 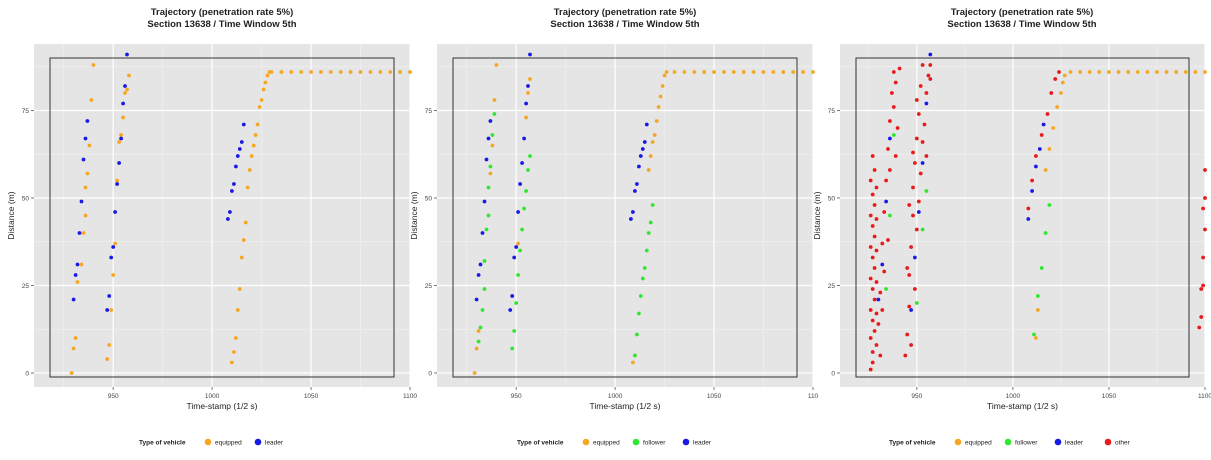 What do you see at coordinates (1108, 442) in the screenshot?
I see `legend-key-other` at bounding box center [1108, 442].